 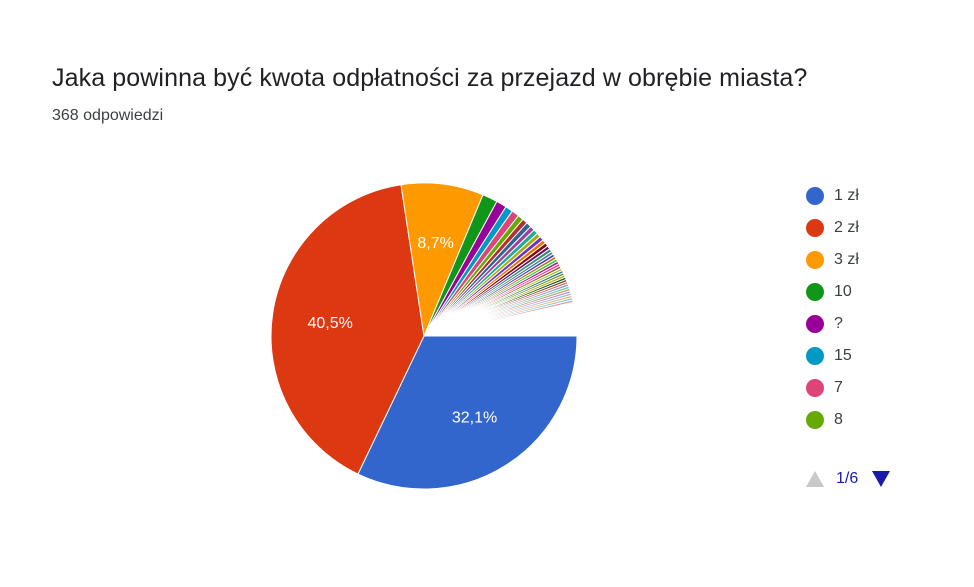 I want to click on legend: 1 zł 2 zł 3 zł 10? 15 7 8, so click(x=832, y=308).